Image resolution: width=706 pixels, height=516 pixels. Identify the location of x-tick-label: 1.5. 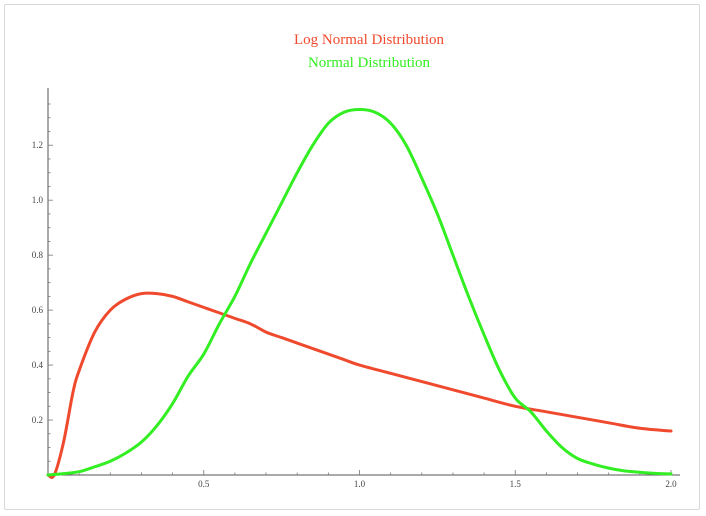
(516, 484).